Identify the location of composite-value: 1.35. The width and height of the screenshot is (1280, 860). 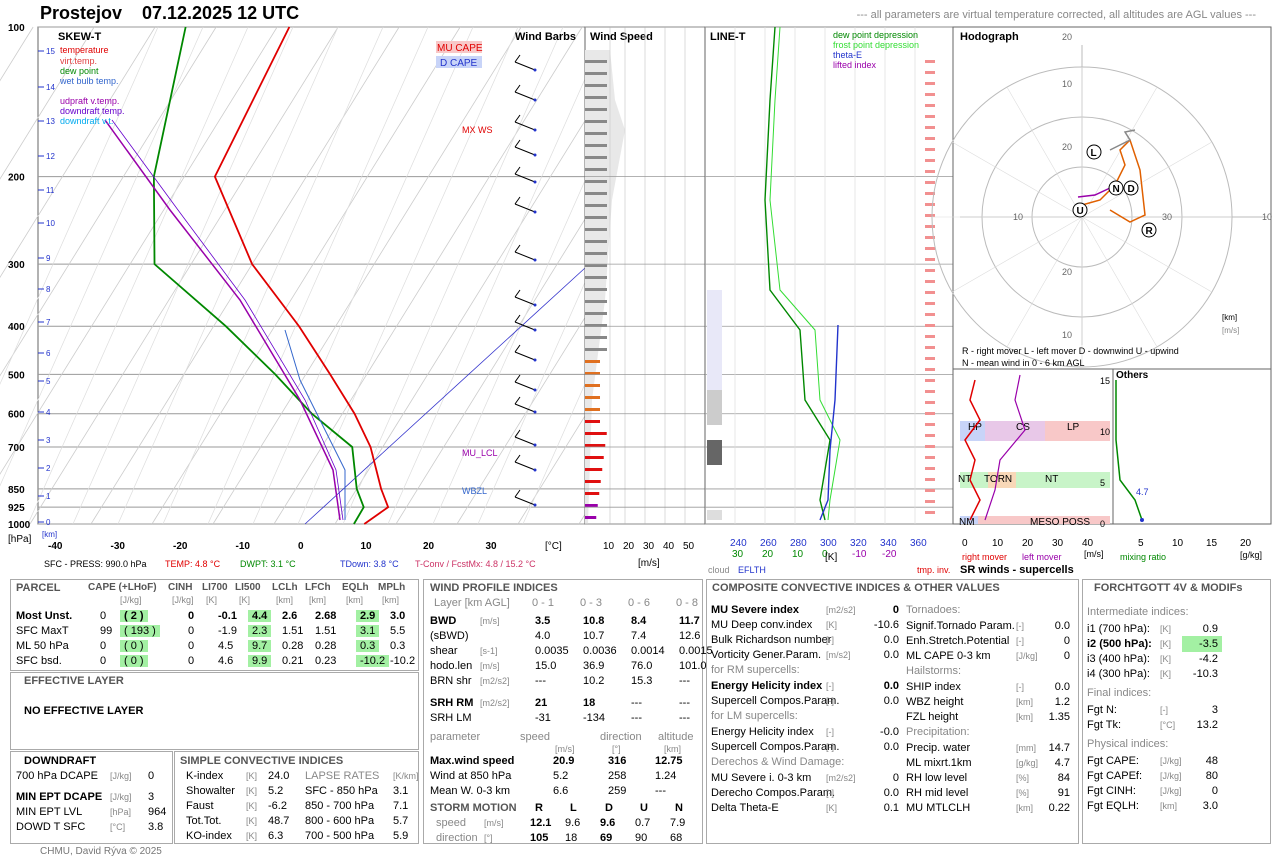
(1059, 717).